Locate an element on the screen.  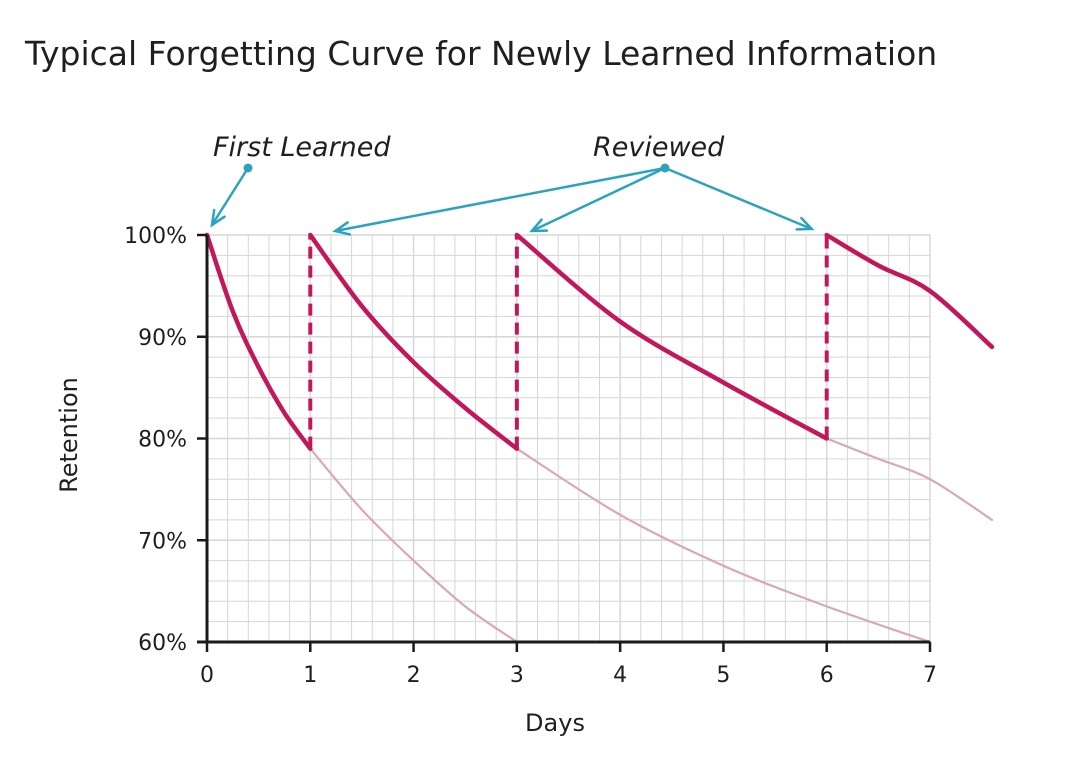
y-tick-label: 70% is located at coordinates (162, 541).